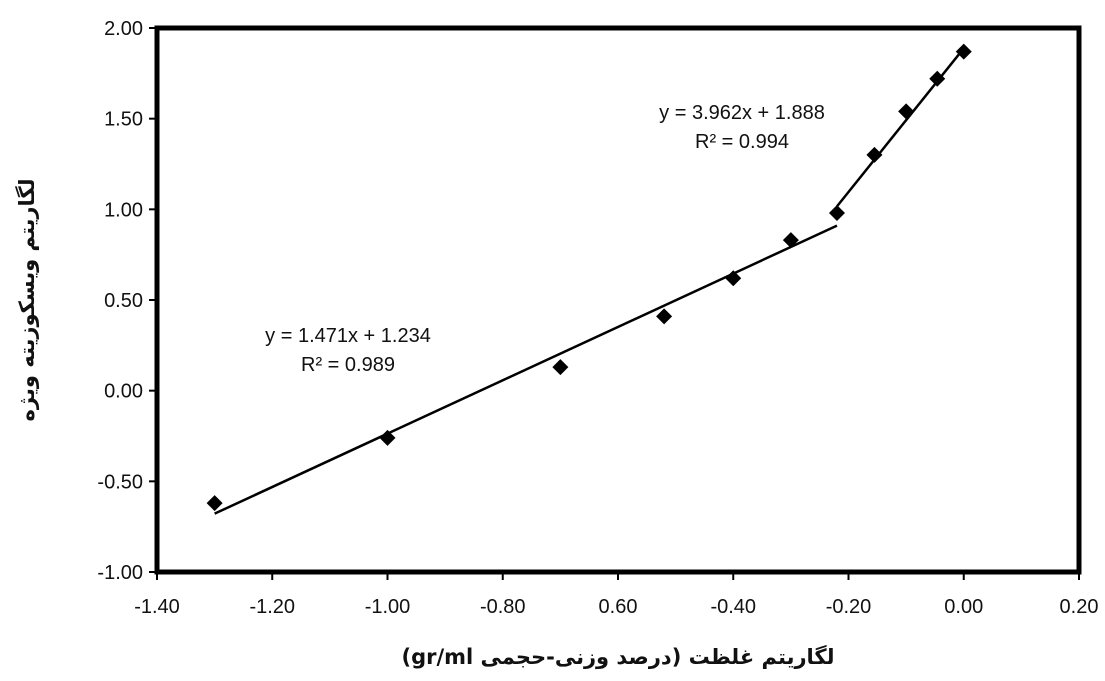 This screenshot has height=681, width=1105. What do you see at coordinates (742, 113) in the screenshot?
I see `trendline-2-equation: y = 3.962x + 1.888` at bounding box center [742, 113].